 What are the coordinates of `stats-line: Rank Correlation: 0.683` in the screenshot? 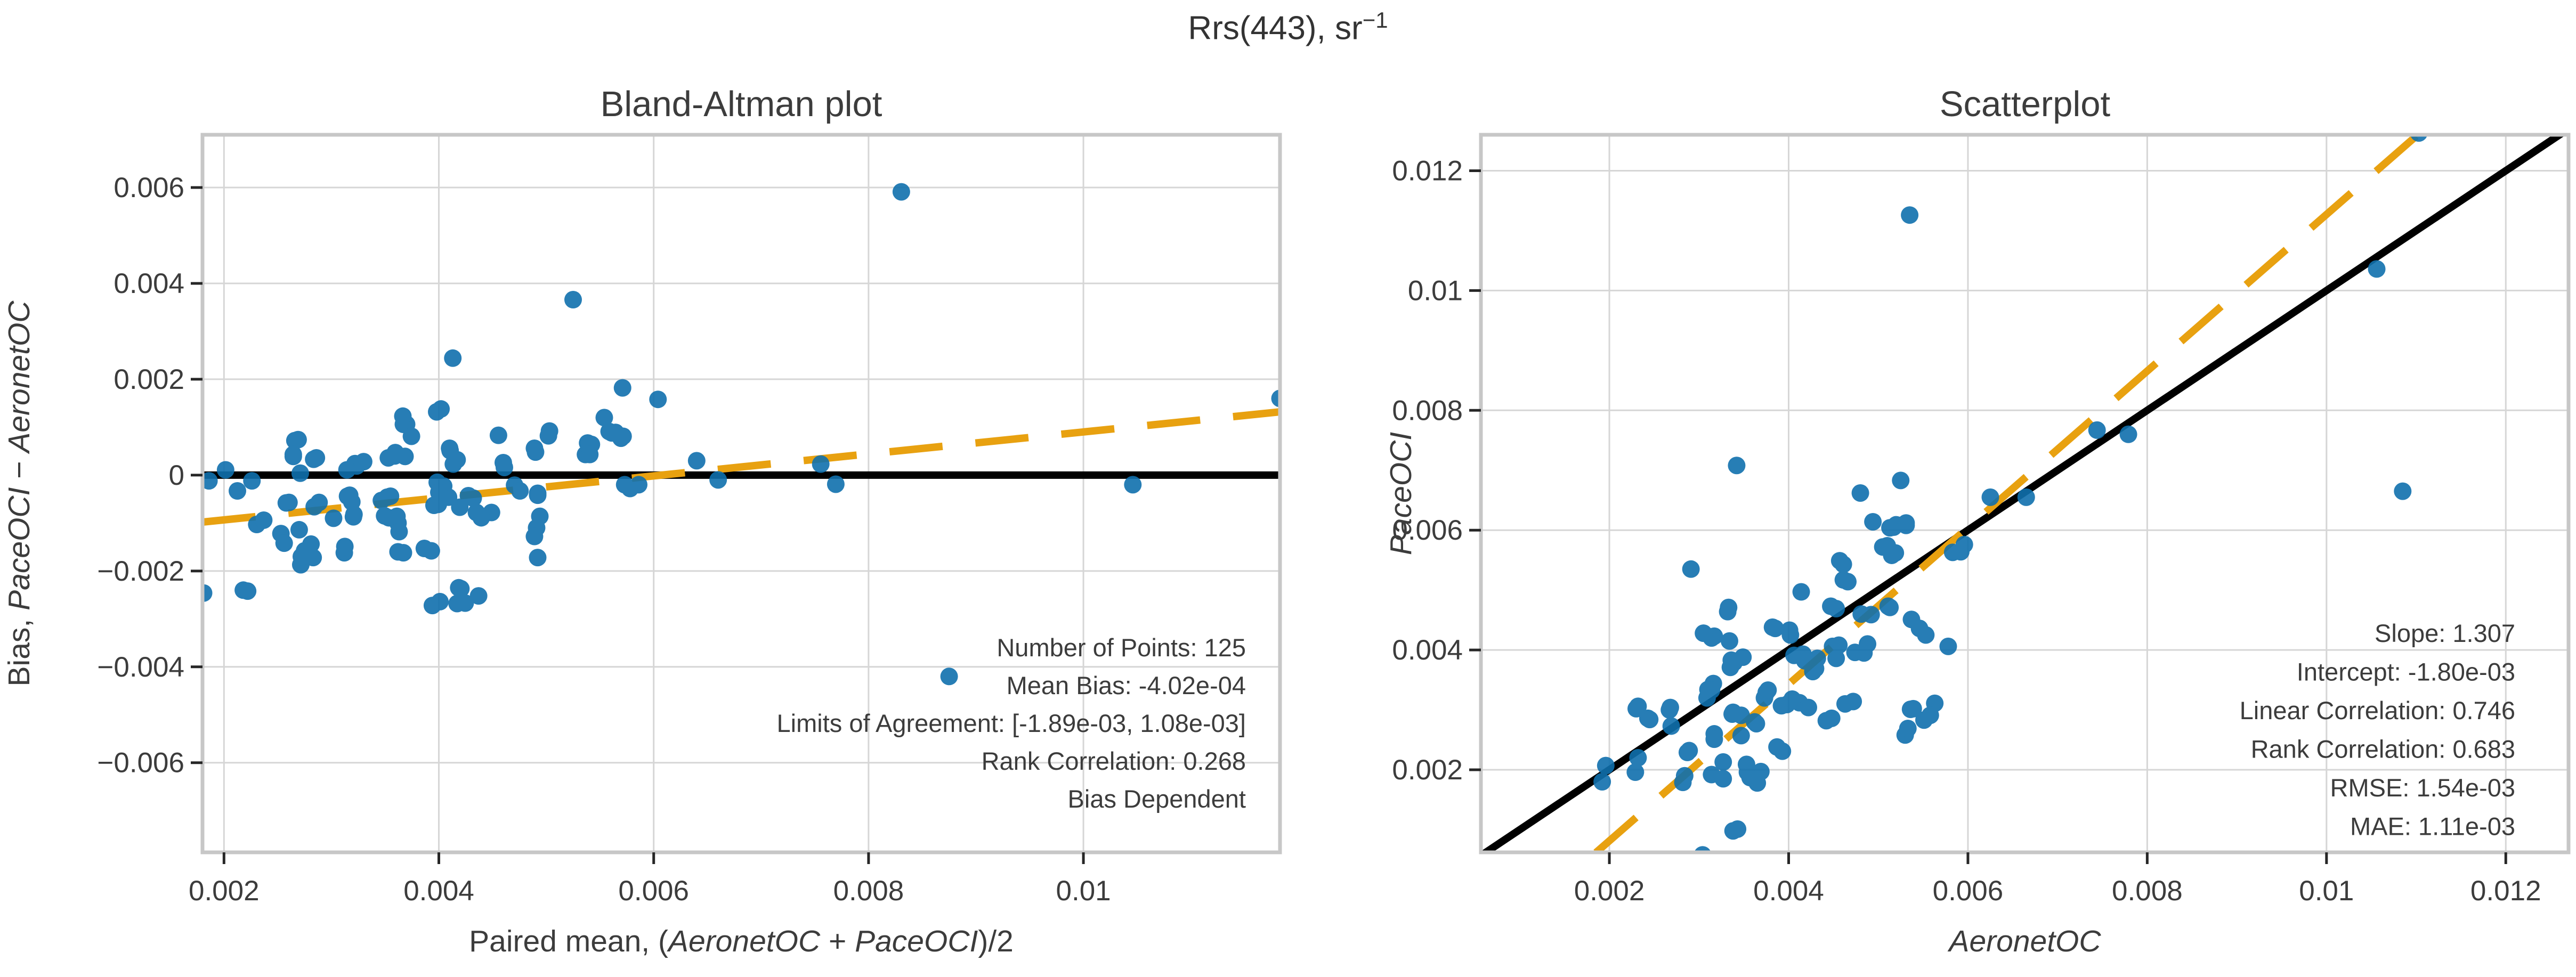 It's located at (2383, 749).